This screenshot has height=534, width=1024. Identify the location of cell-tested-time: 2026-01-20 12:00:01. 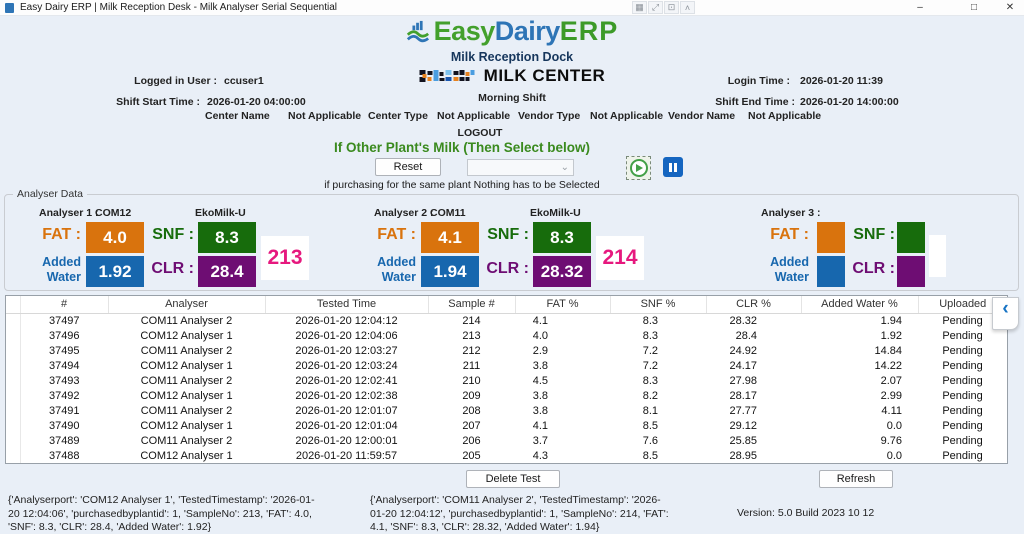
(346, 440).